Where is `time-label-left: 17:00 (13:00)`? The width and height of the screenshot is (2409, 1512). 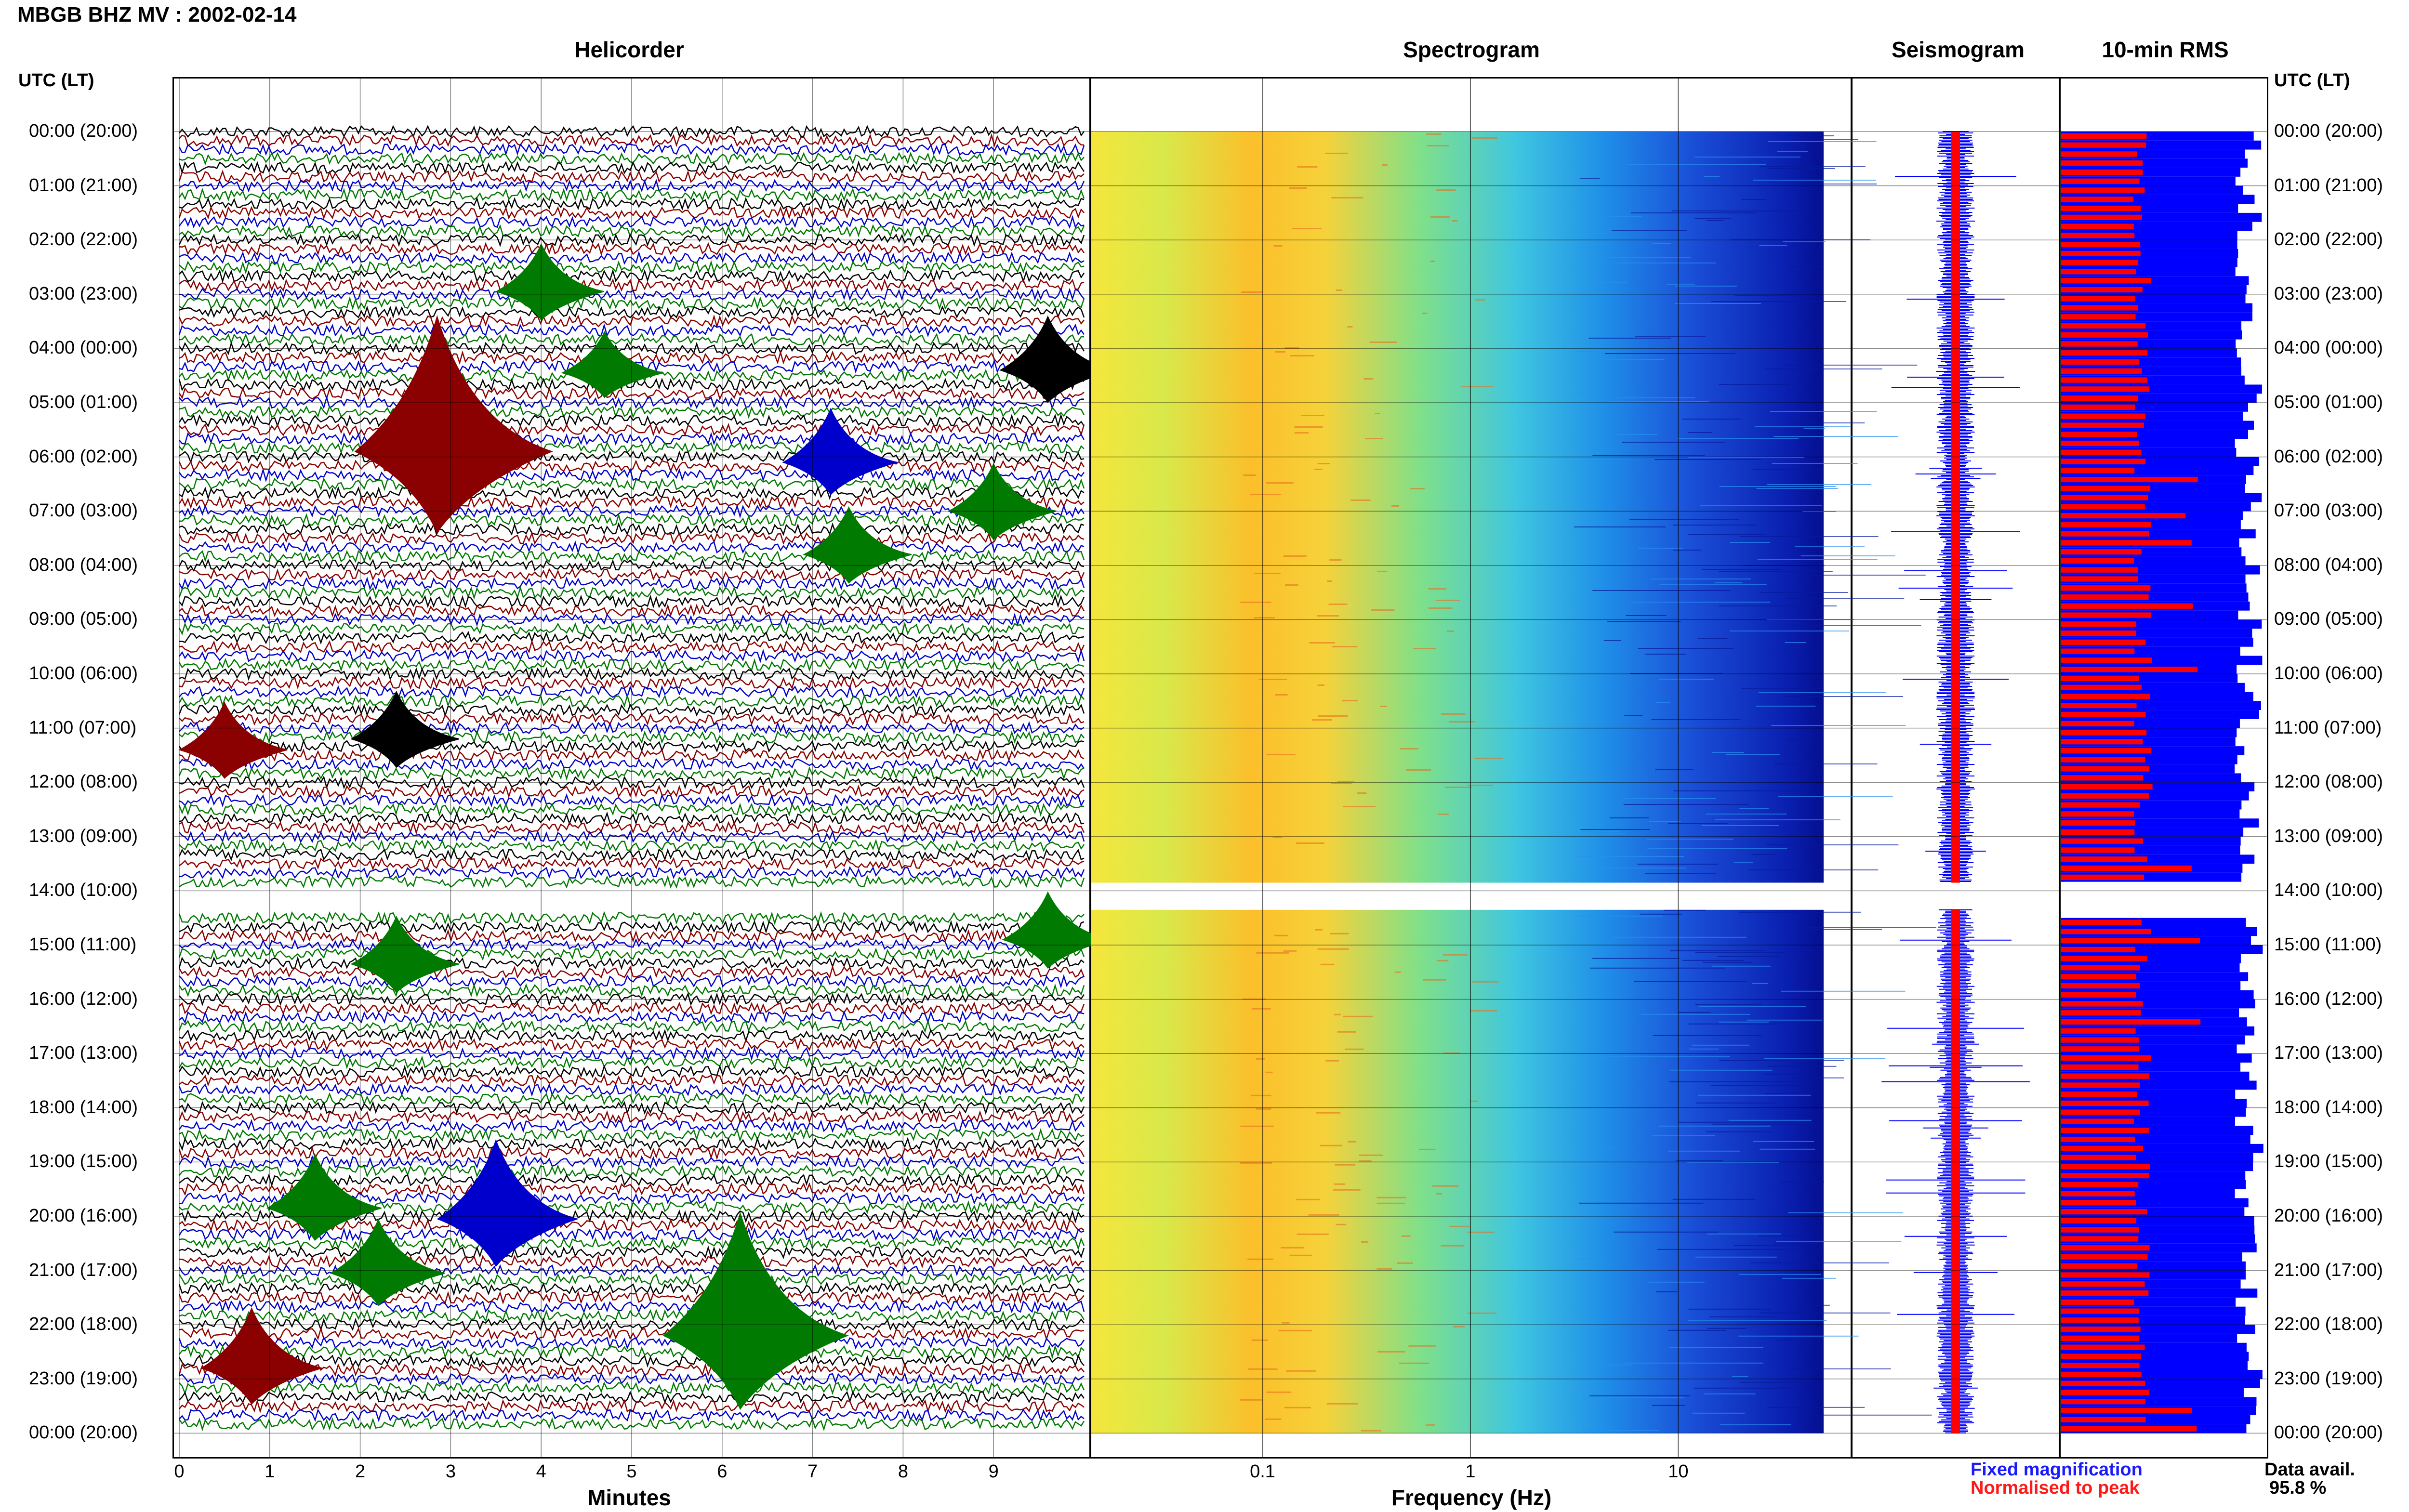 time-label-left: 17:00 (13:00) is located at coordinates (83, 1053).